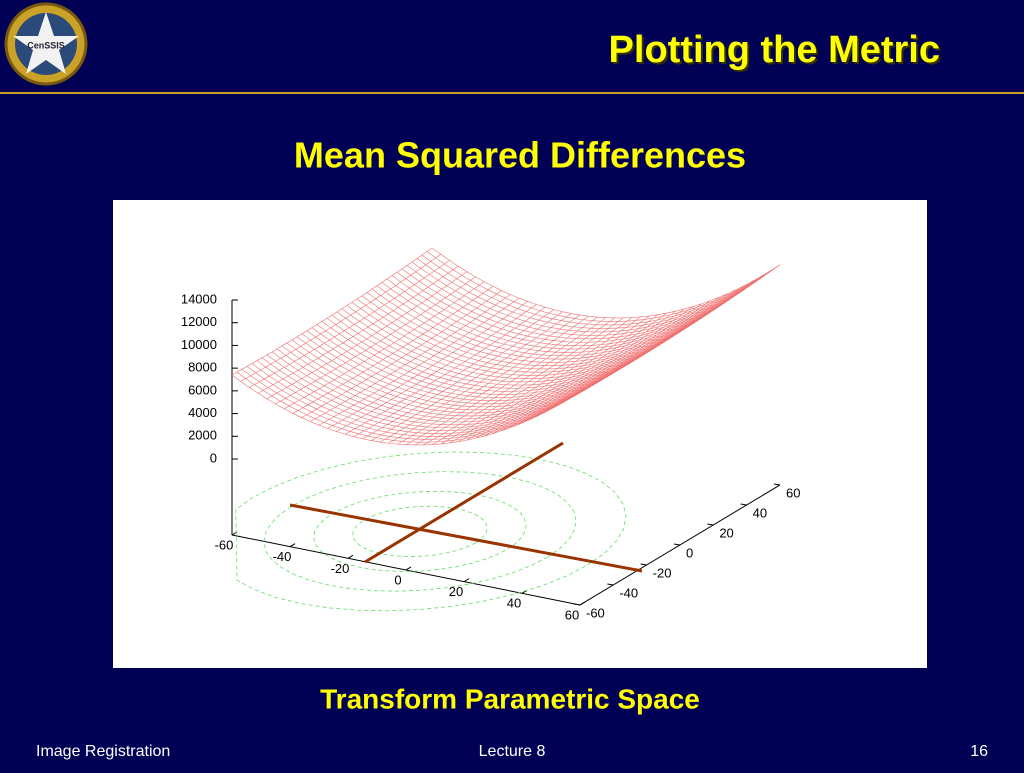  What do you see at coordinates (224, 544) in the screenshot?
I see `x-tick-label: -60` at bounding box center [224, 544].